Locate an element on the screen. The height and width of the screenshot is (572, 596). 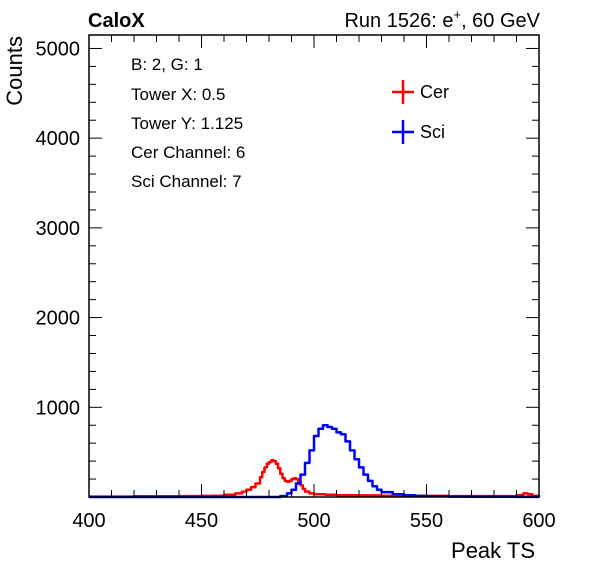
y-tick-label: 2000 is located at coordinates (58, 319).